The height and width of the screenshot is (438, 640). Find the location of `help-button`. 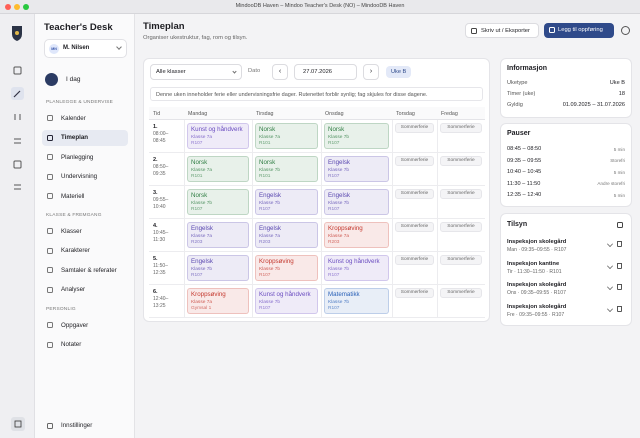

help-button is located at coordinates (625, 30).